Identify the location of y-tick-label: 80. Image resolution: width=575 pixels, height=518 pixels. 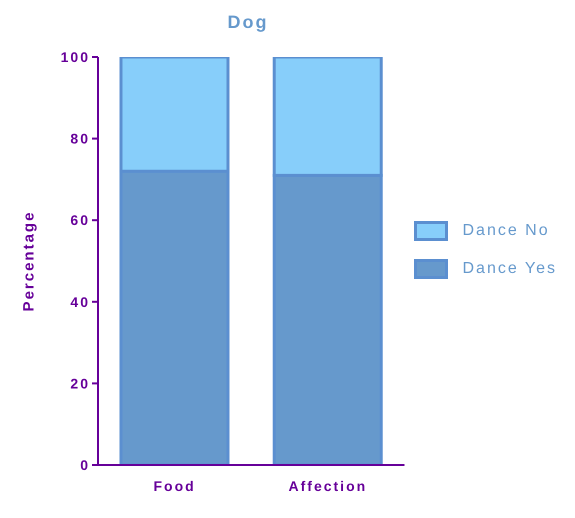
(80, 138).